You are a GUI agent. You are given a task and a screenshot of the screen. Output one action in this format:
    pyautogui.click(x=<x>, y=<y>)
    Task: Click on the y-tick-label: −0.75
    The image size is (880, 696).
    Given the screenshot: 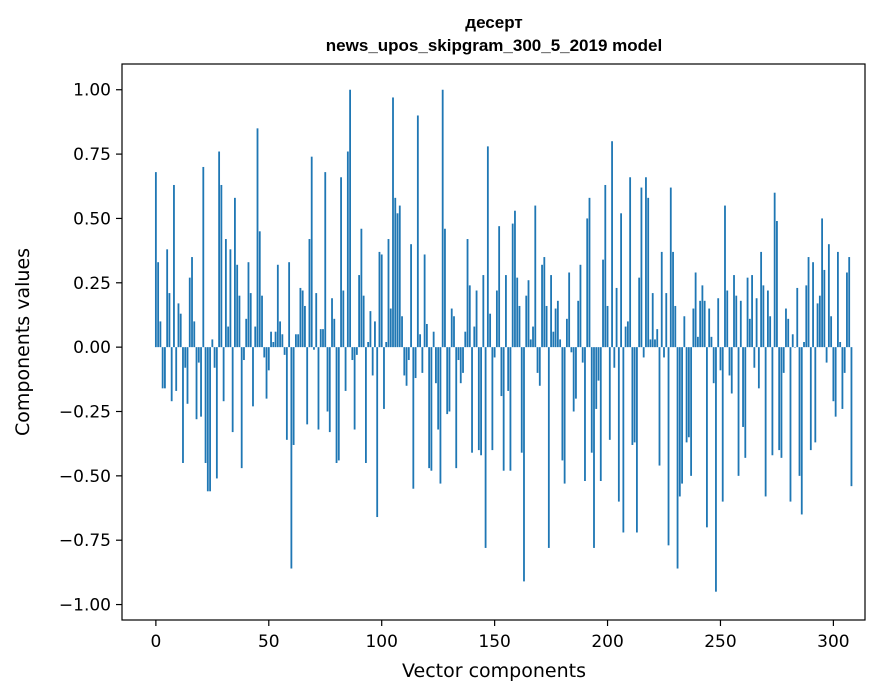 What is the action you would take?
    pyautogui.click(x=85, y=541)
    